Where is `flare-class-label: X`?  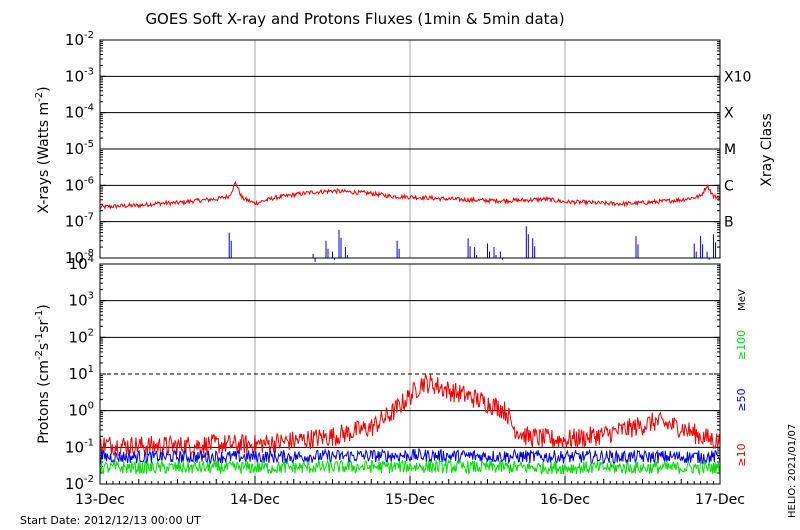 flare-class-label: X is located at coordinates (729, 114).